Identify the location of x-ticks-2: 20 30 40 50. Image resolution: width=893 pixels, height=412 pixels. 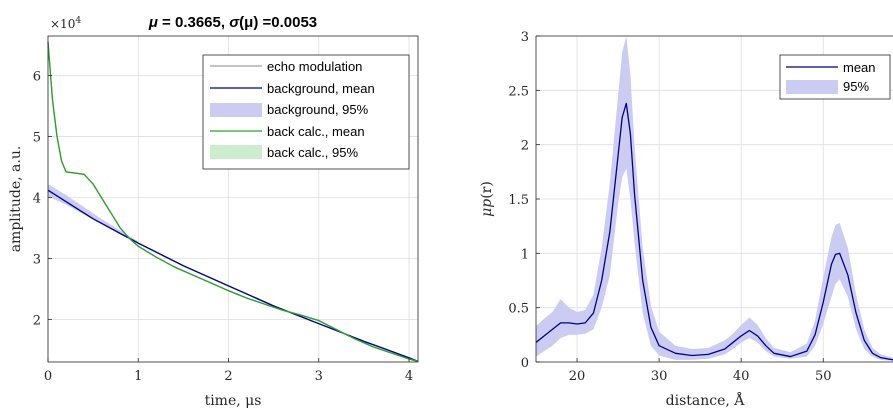
(700, 371).